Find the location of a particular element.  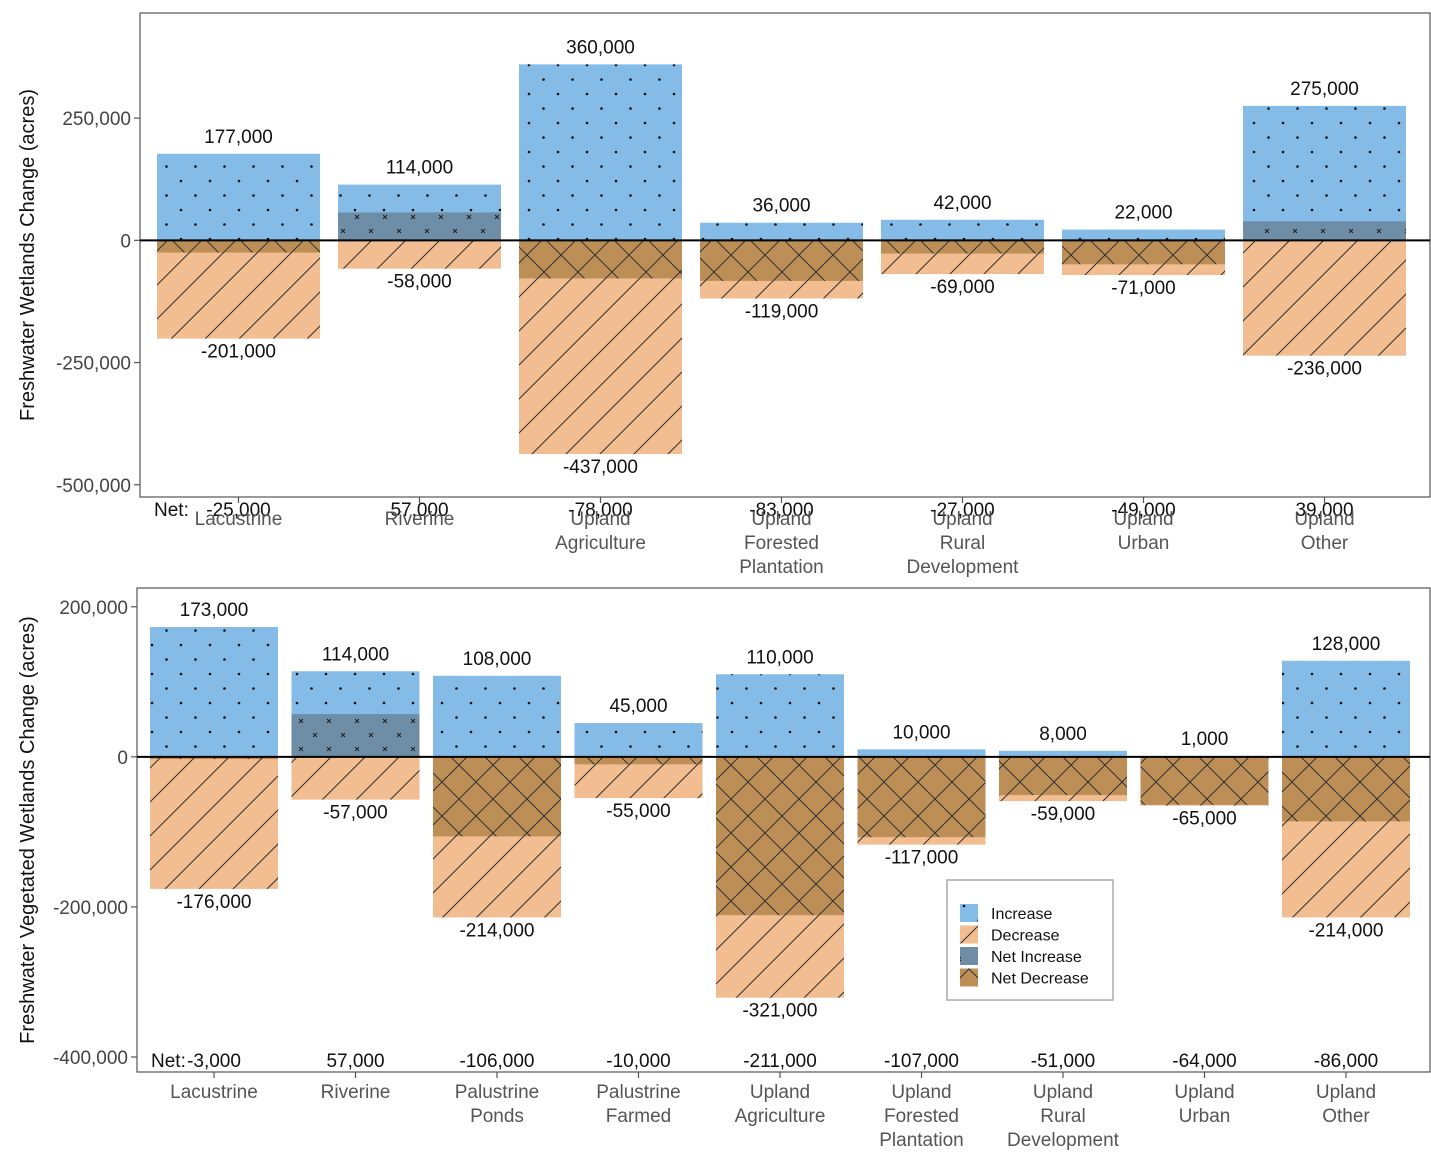

decrease-label: -55,000 is located at coordinates (638, 811).